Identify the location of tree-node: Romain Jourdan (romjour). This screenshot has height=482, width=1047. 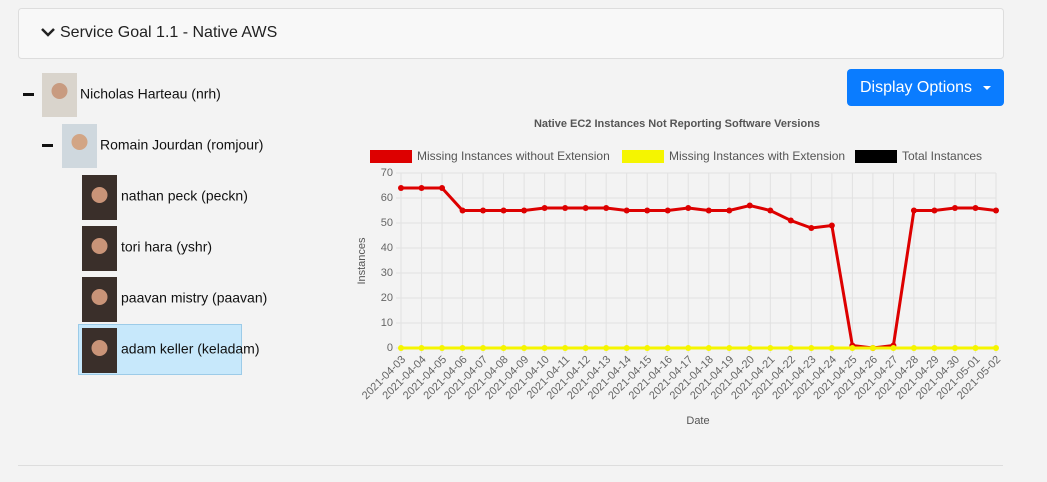
(181, 145).